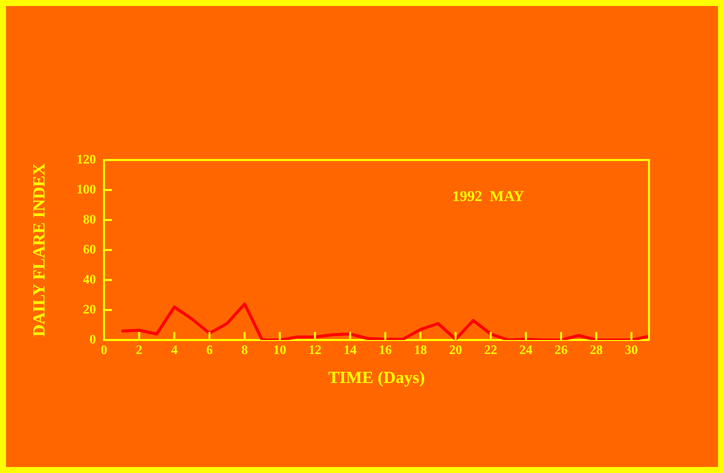 The width and height of the screenshot is (724, 473). Describe the element at coordinates (376, 378) in the screenshot. I see `x-axis-title: TIME (Days)` at that location.